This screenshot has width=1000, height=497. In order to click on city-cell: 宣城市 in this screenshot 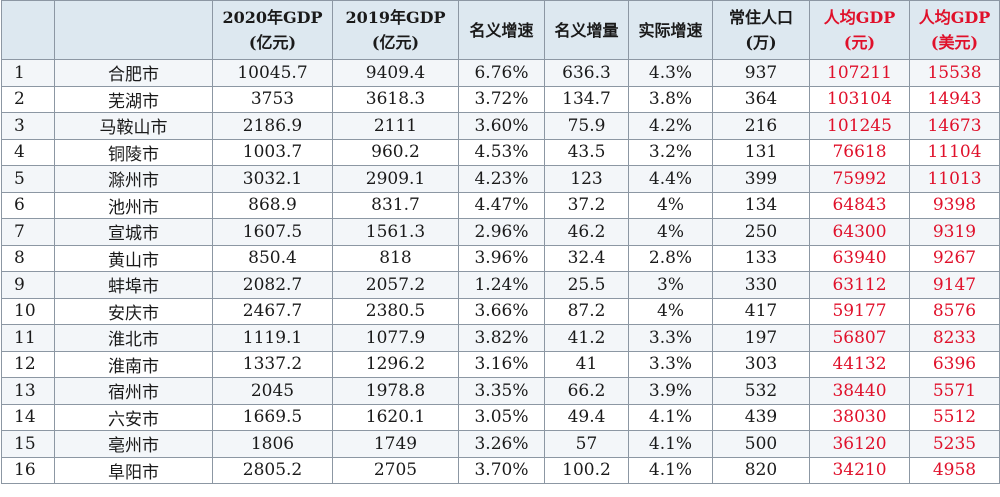, I will do `click(133, 232)`.